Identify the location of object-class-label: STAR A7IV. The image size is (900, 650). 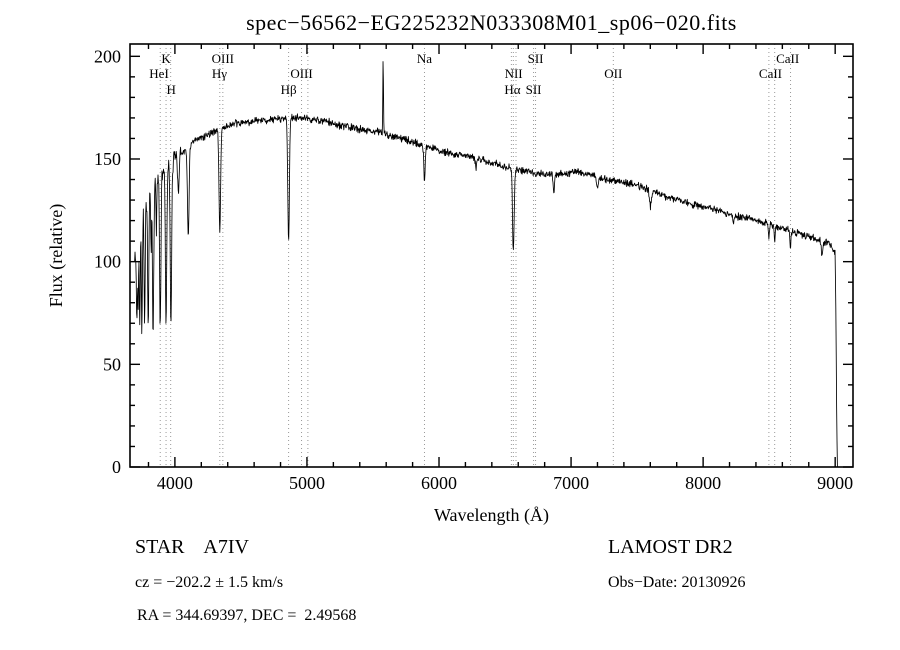
(192, 547).